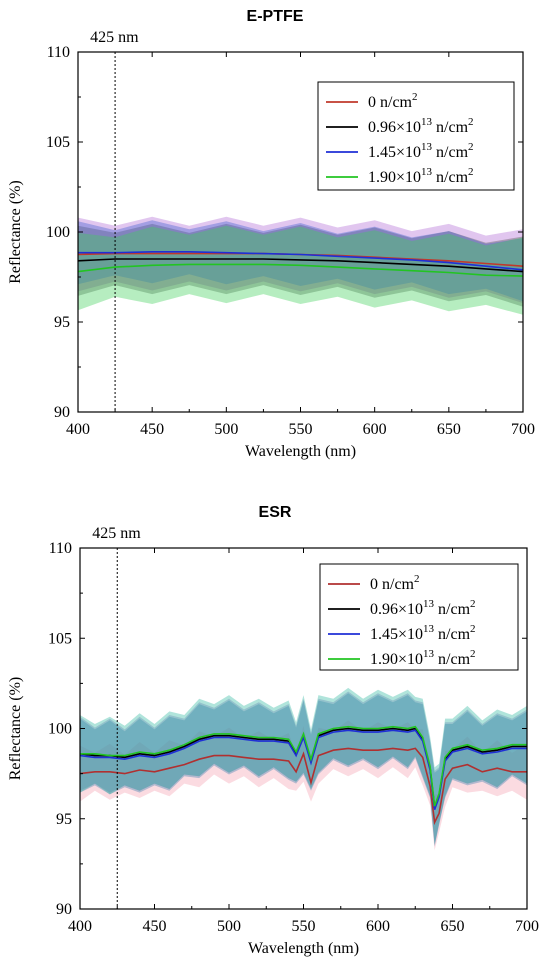 Image resolution: width=550 pixels, height=976 pixels. What do you see at coordinates (275, 512) in the screenshot?
I see `chart-title: ESR` at bounding box center [275, 512].